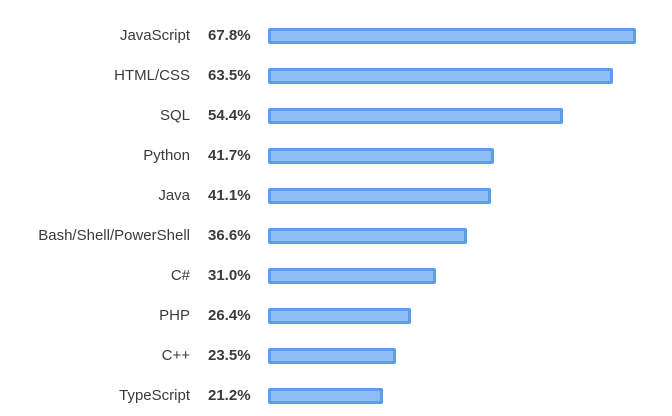 The height and width of the screenshot is (416, 672). I want to click on bar-row: Bash/Shell/PowerShell 36.6%, so click(336, 236).